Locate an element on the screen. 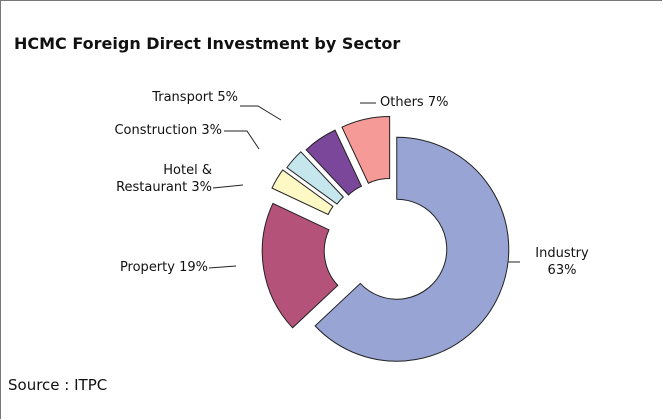  category-label: Transport is located at coordinates (183, 97).